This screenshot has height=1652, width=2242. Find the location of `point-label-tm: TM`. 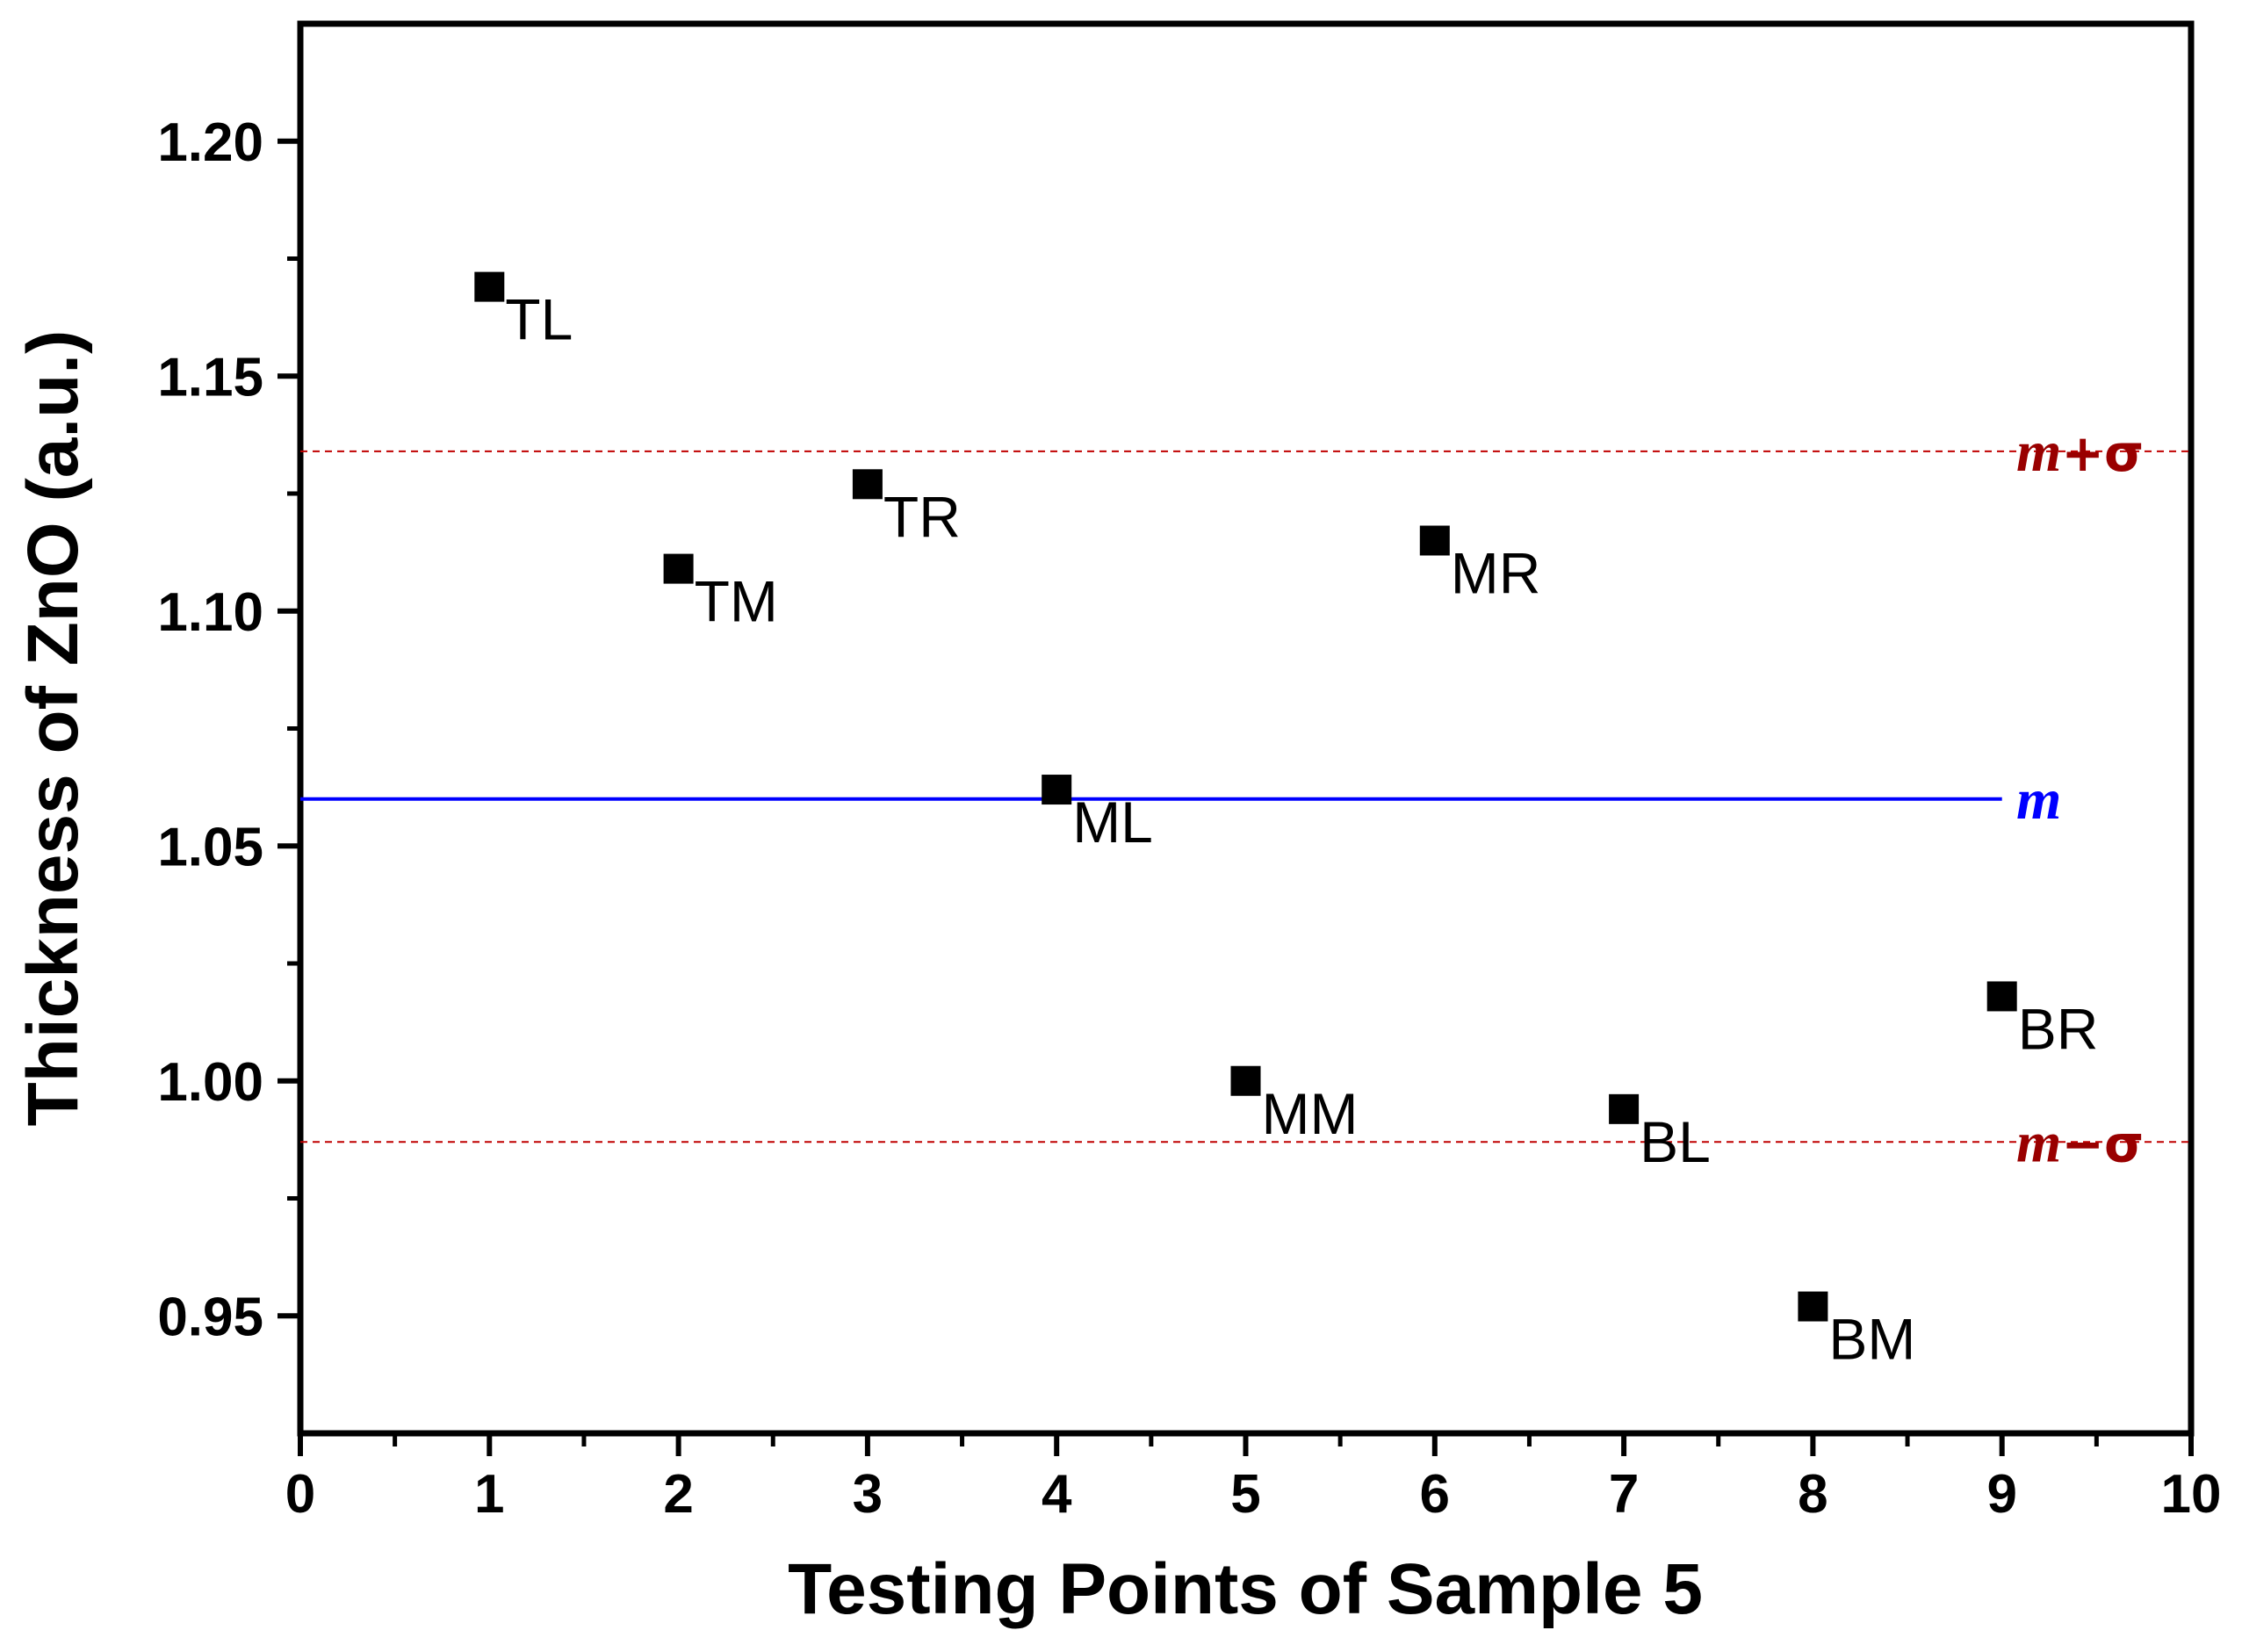

point-label-tm: TM is located at coordinates (737, 601).